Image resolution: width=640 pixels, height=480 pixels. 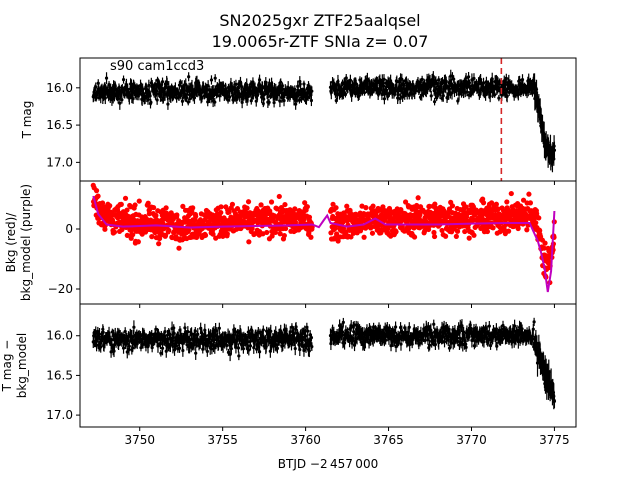 I want to click on tmag-y-label: T mag, so click(x=27, y=120).